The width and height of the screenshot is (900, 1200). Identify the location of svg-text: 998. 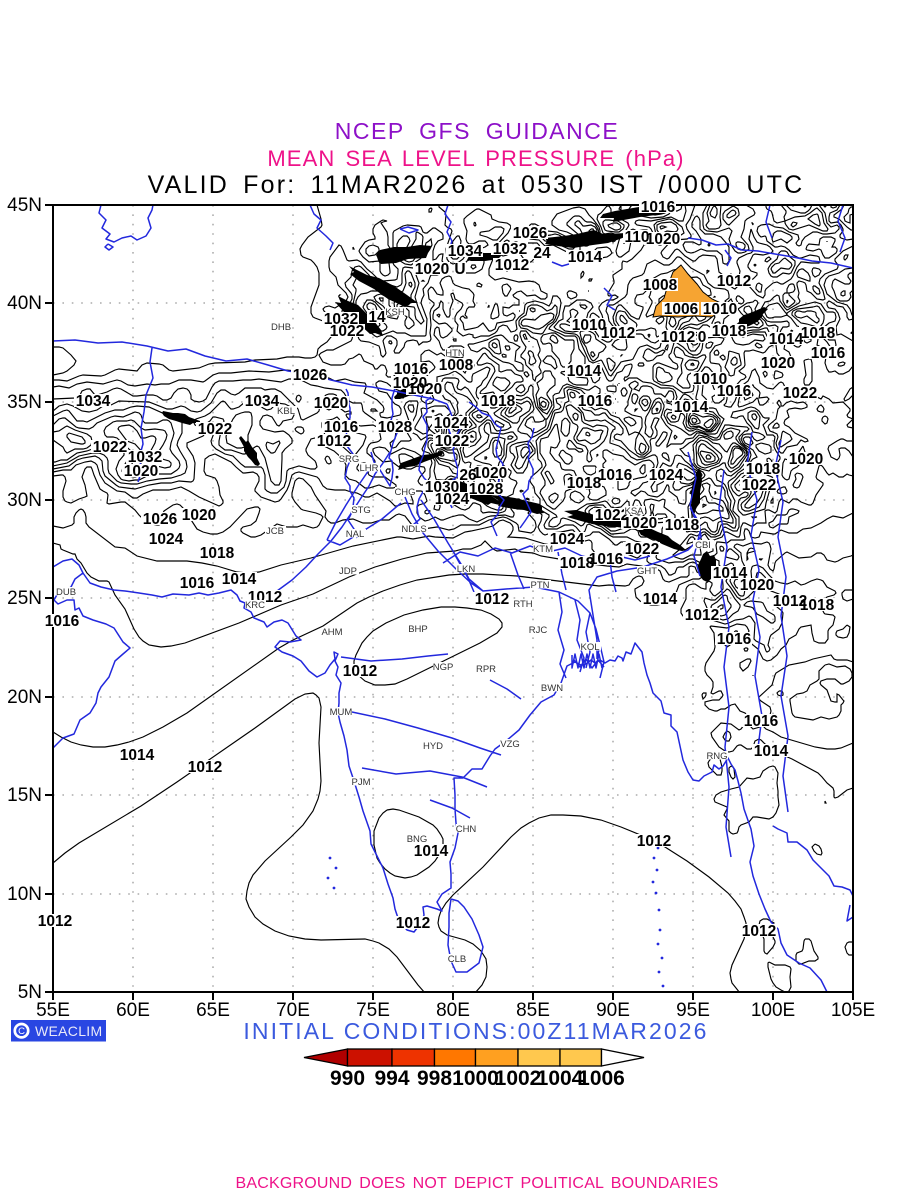
(434, 1078).